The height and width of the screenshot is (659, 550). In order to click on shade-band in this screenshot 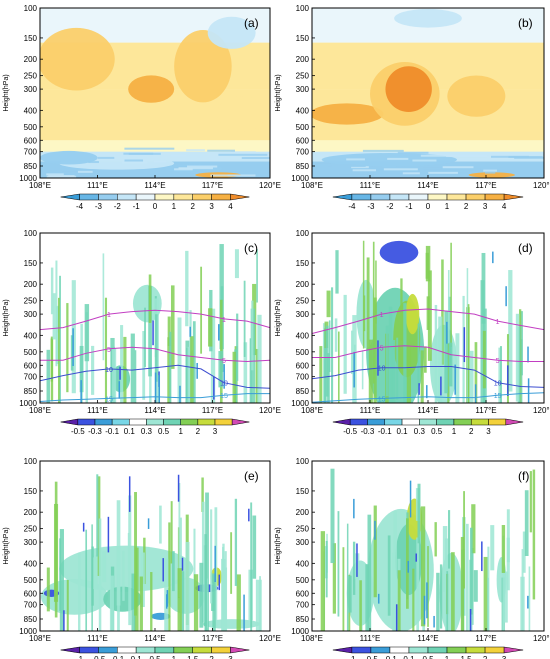, I will do `click(155, 156)`.